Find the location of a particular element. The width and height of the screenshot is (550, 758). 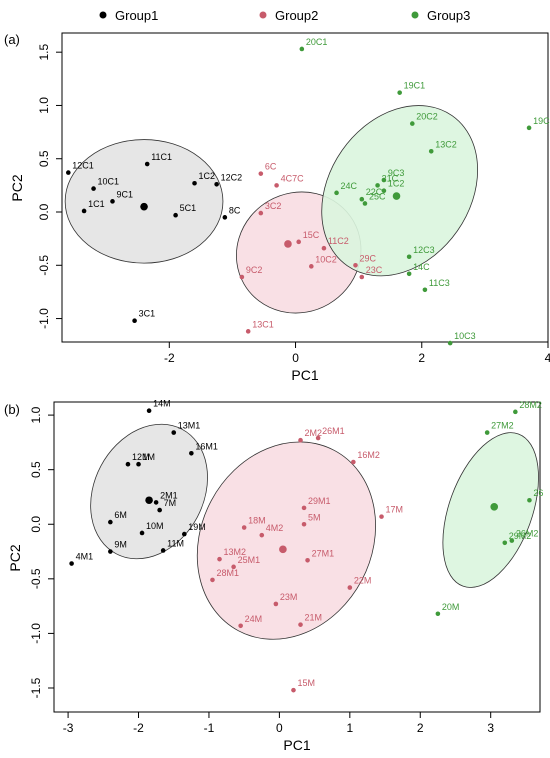

panel-b-point-22m is located at coordinates (350, 587).